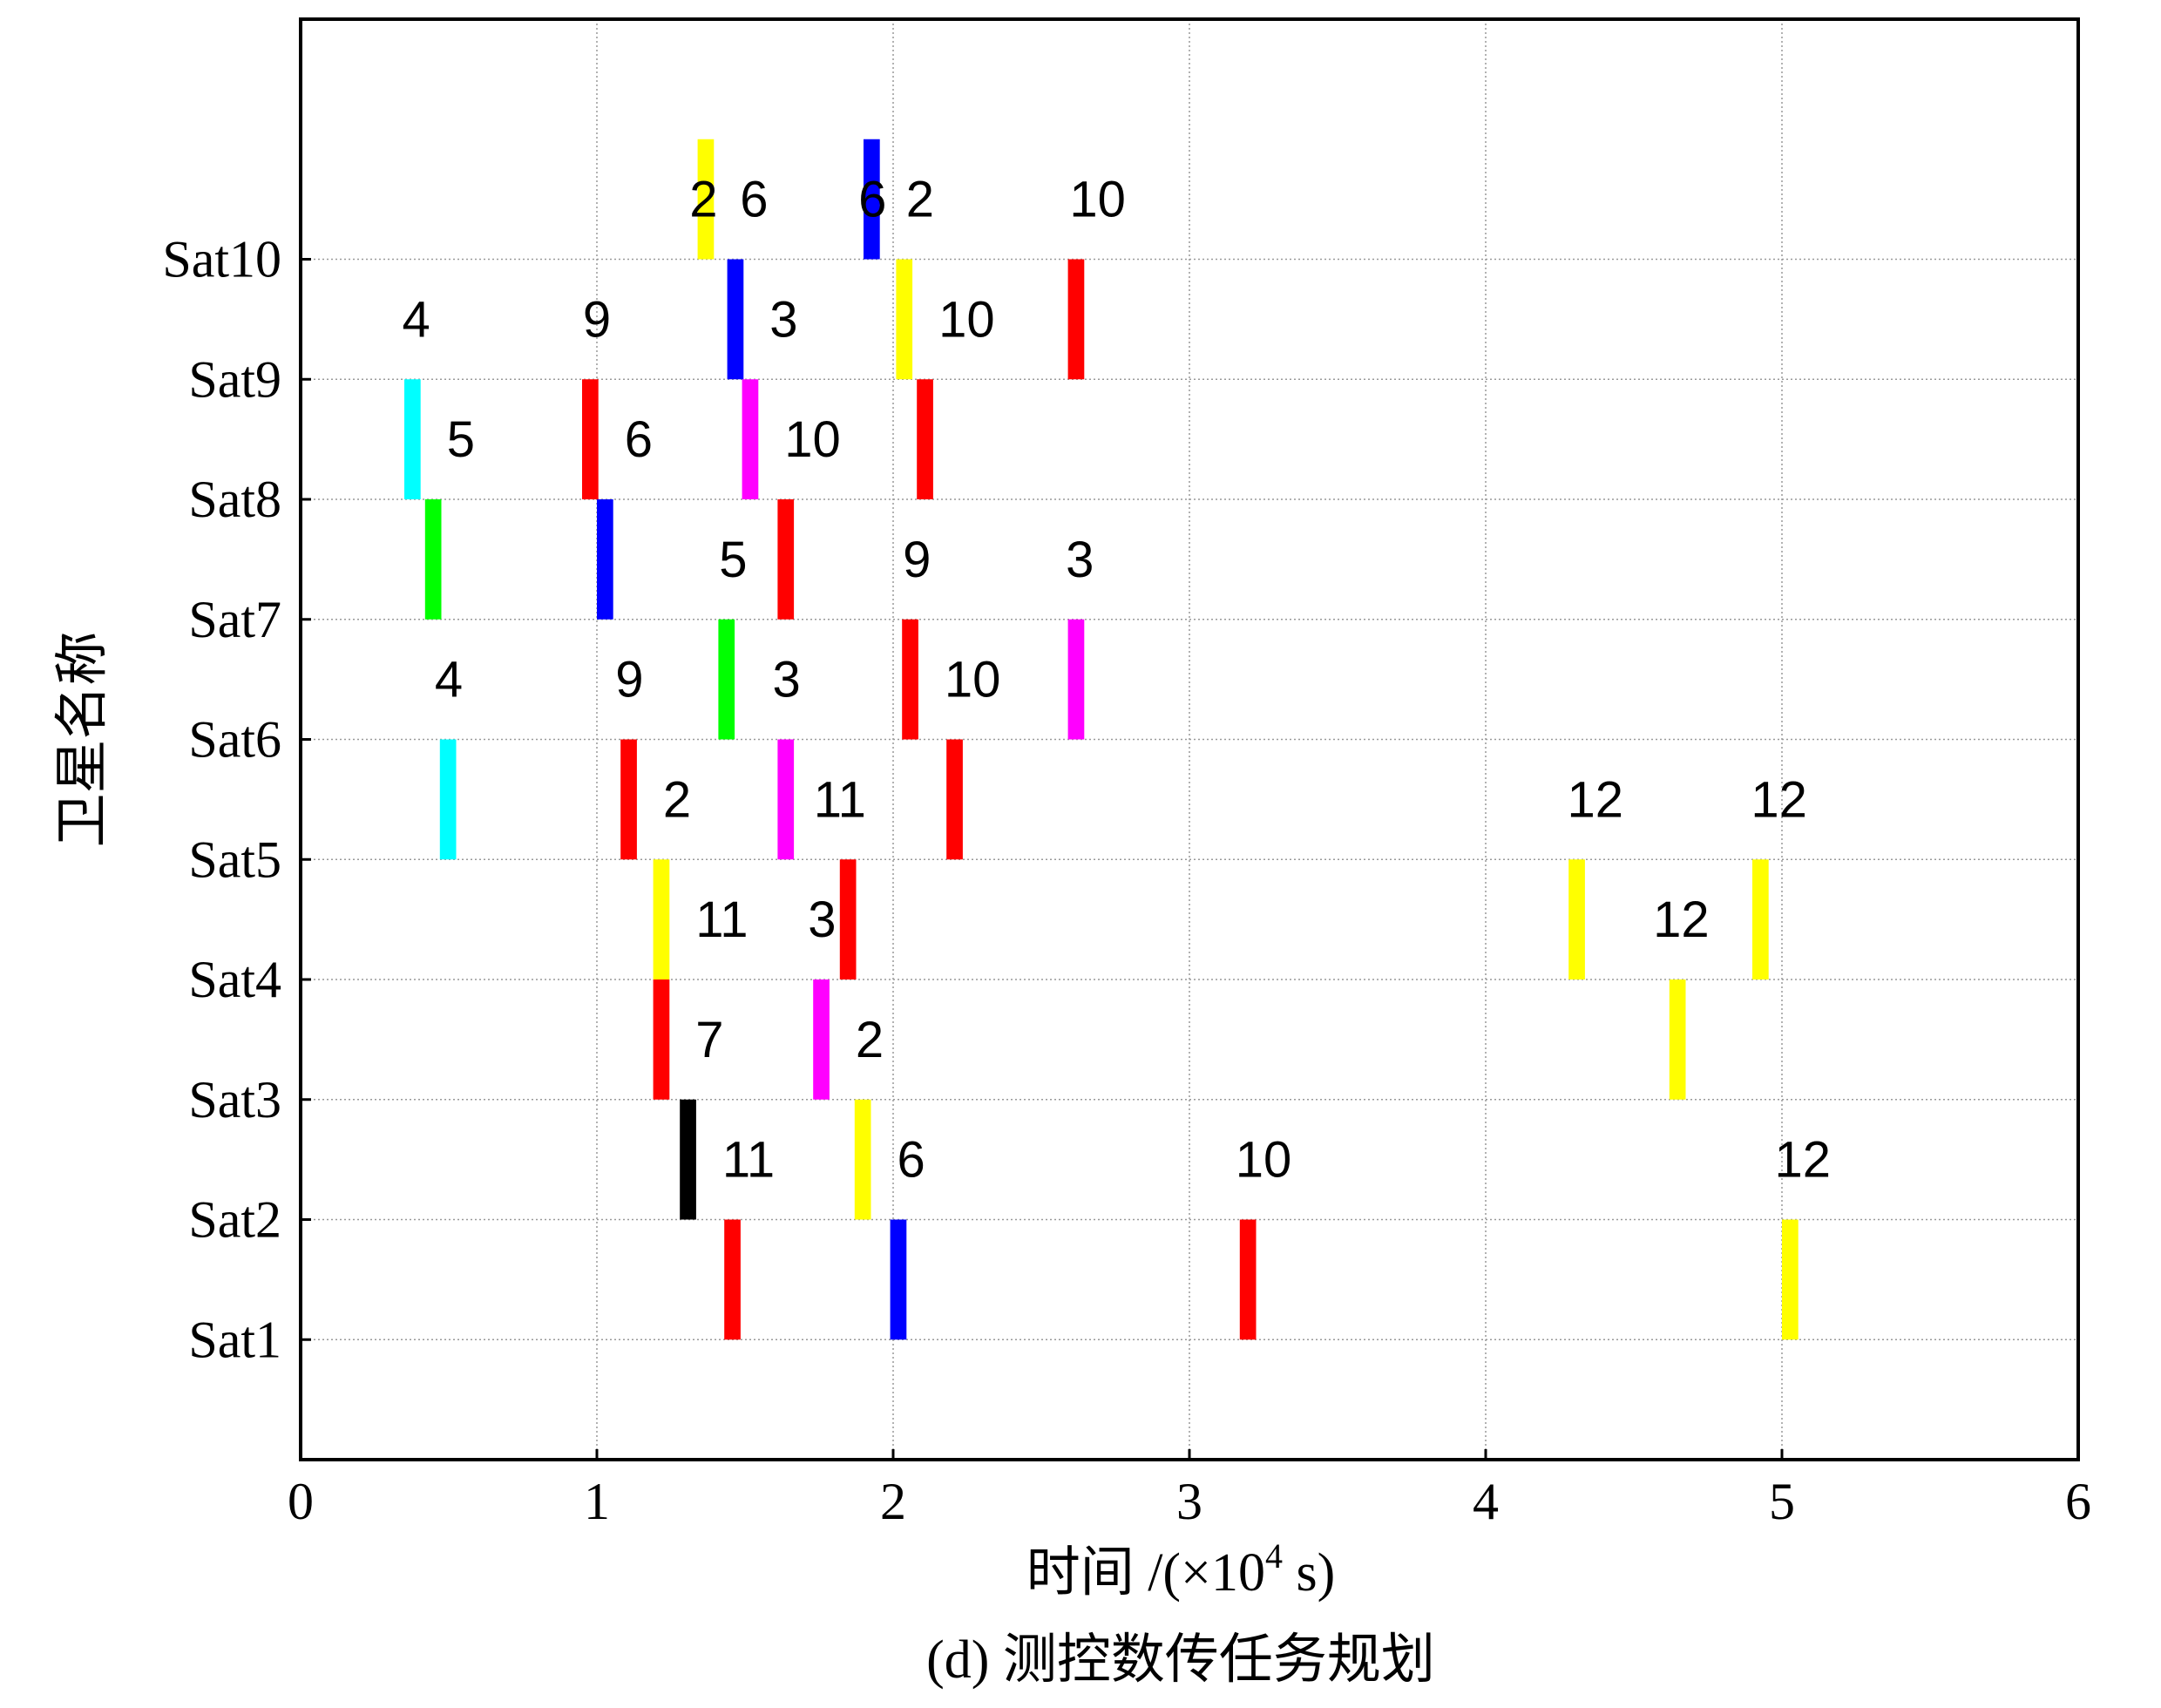 The image size is (2161, 1708). Describe the element at coordinates (234, 619) in the screenshot. I see `y-tick-label: Sat7` at that location.